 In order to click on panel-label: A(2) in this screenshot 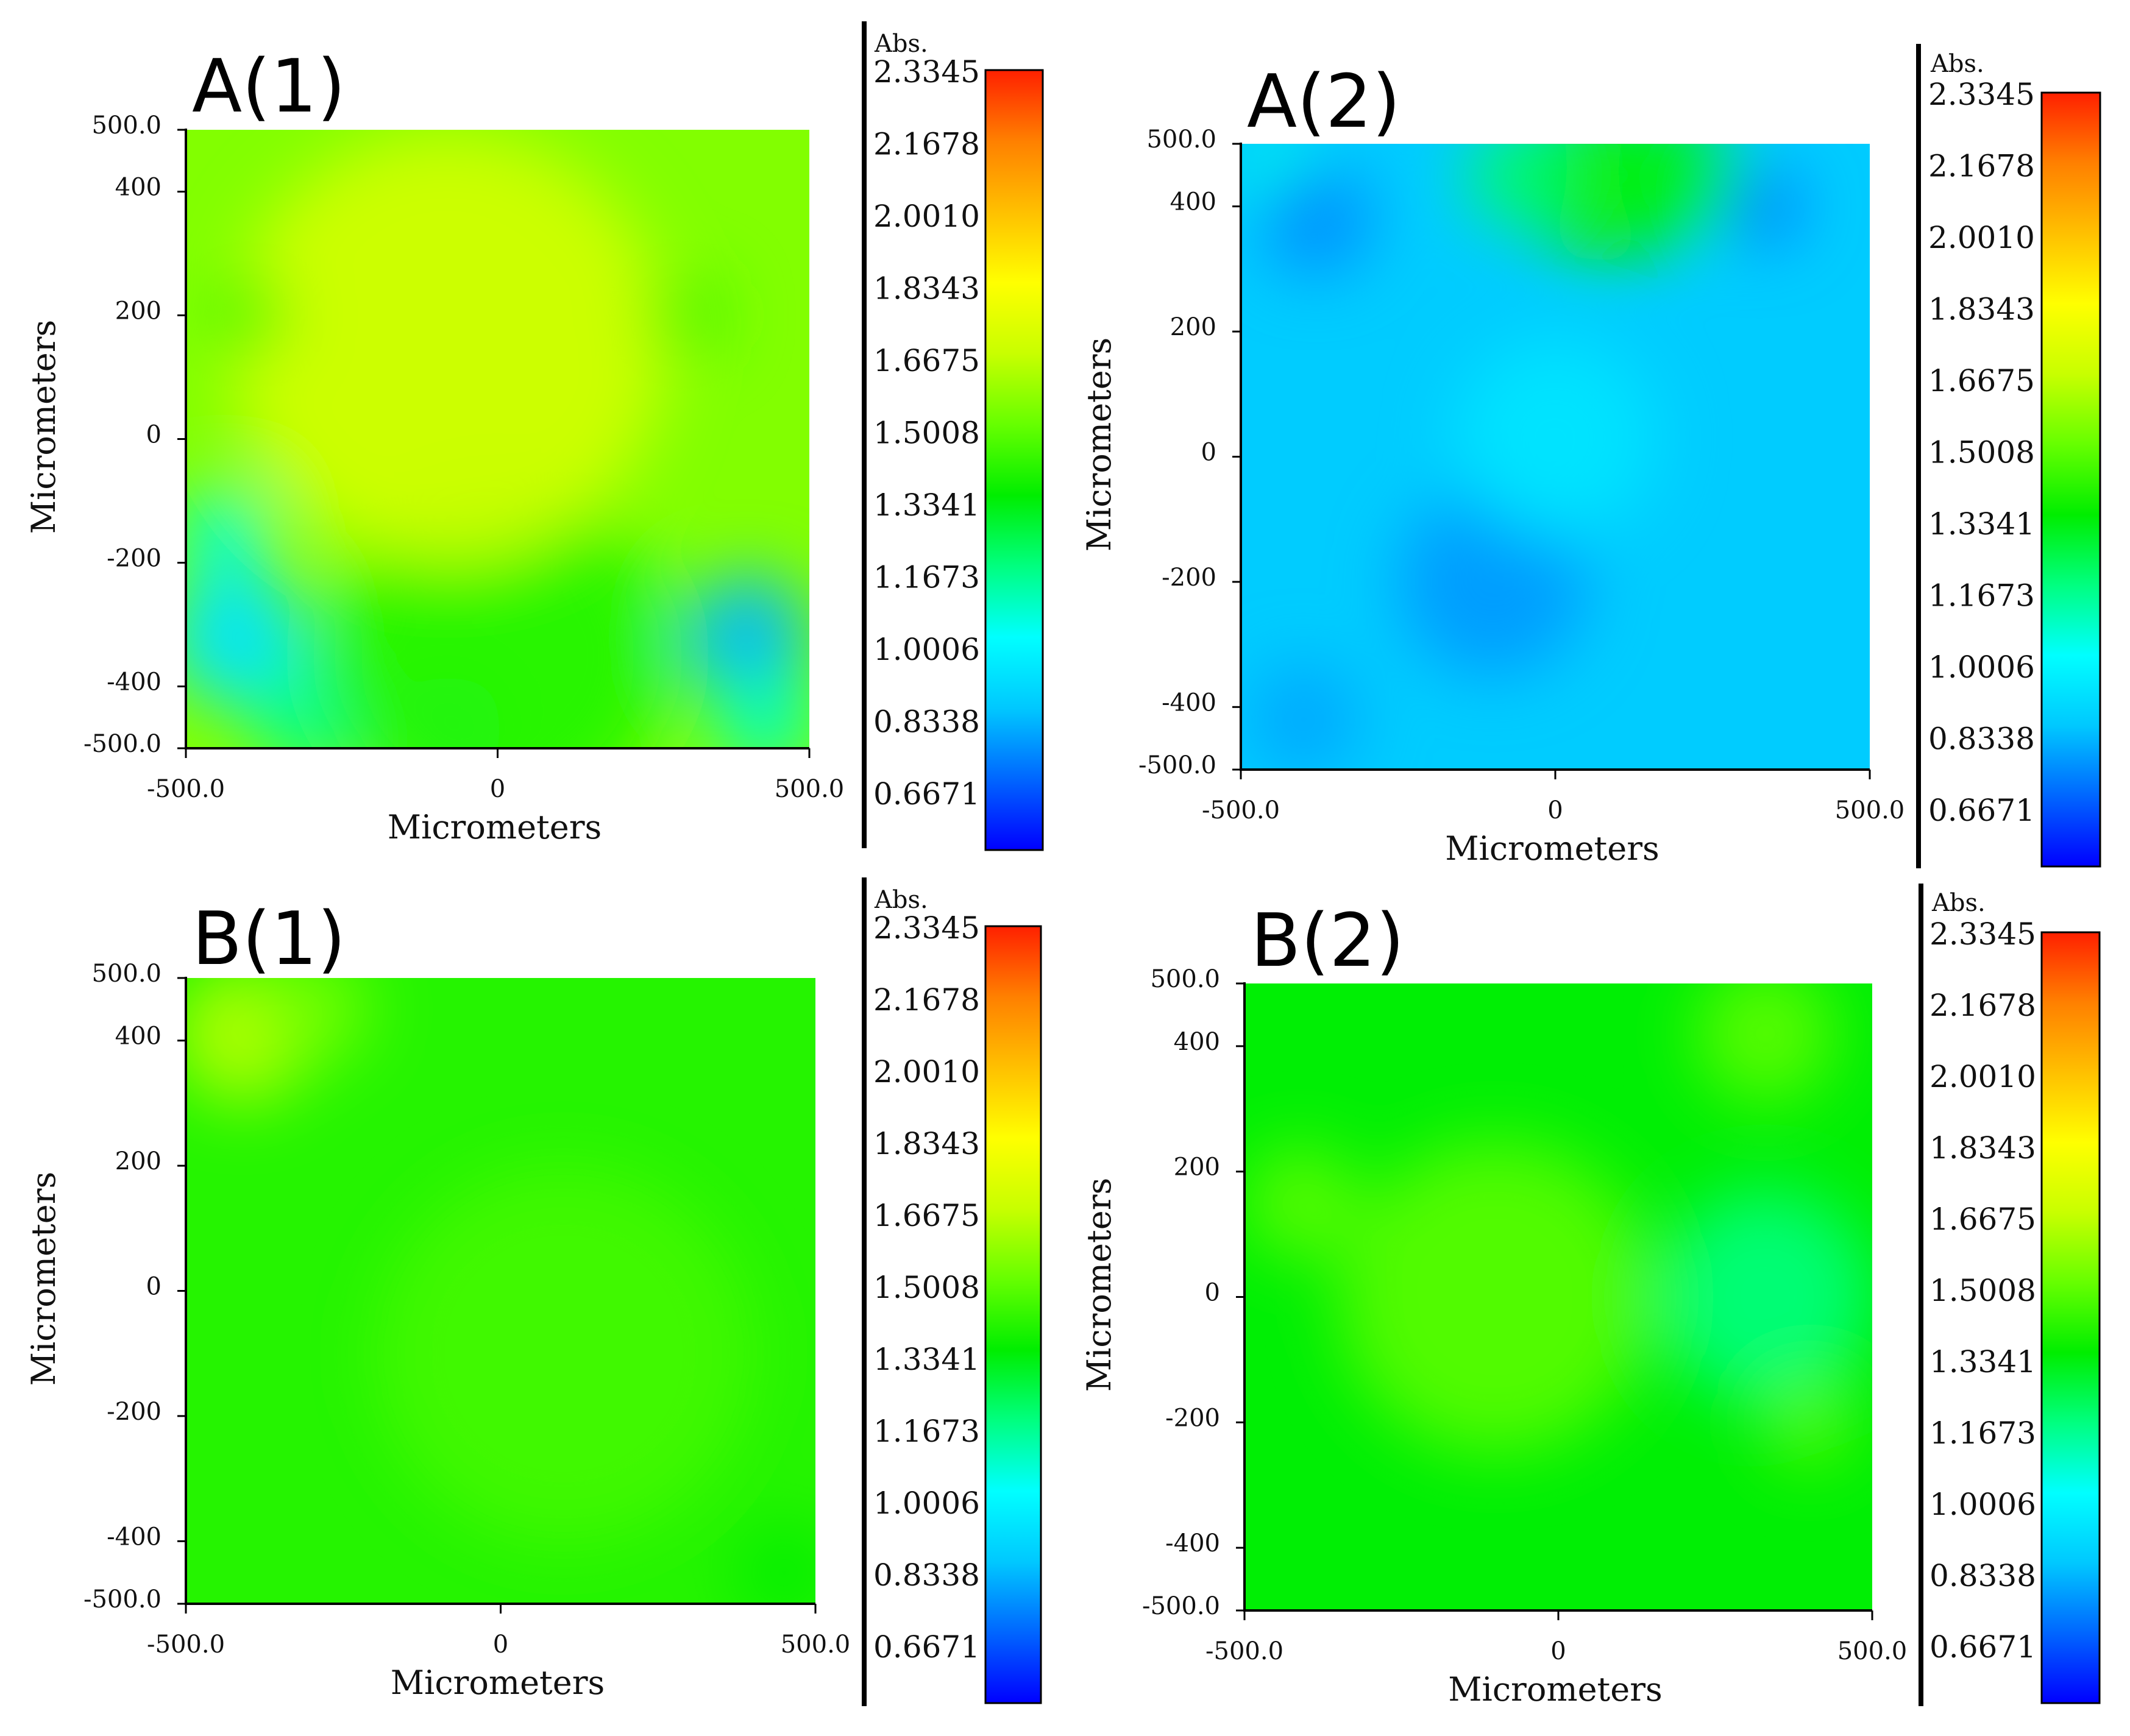, I will do `click(1323, 102)`.